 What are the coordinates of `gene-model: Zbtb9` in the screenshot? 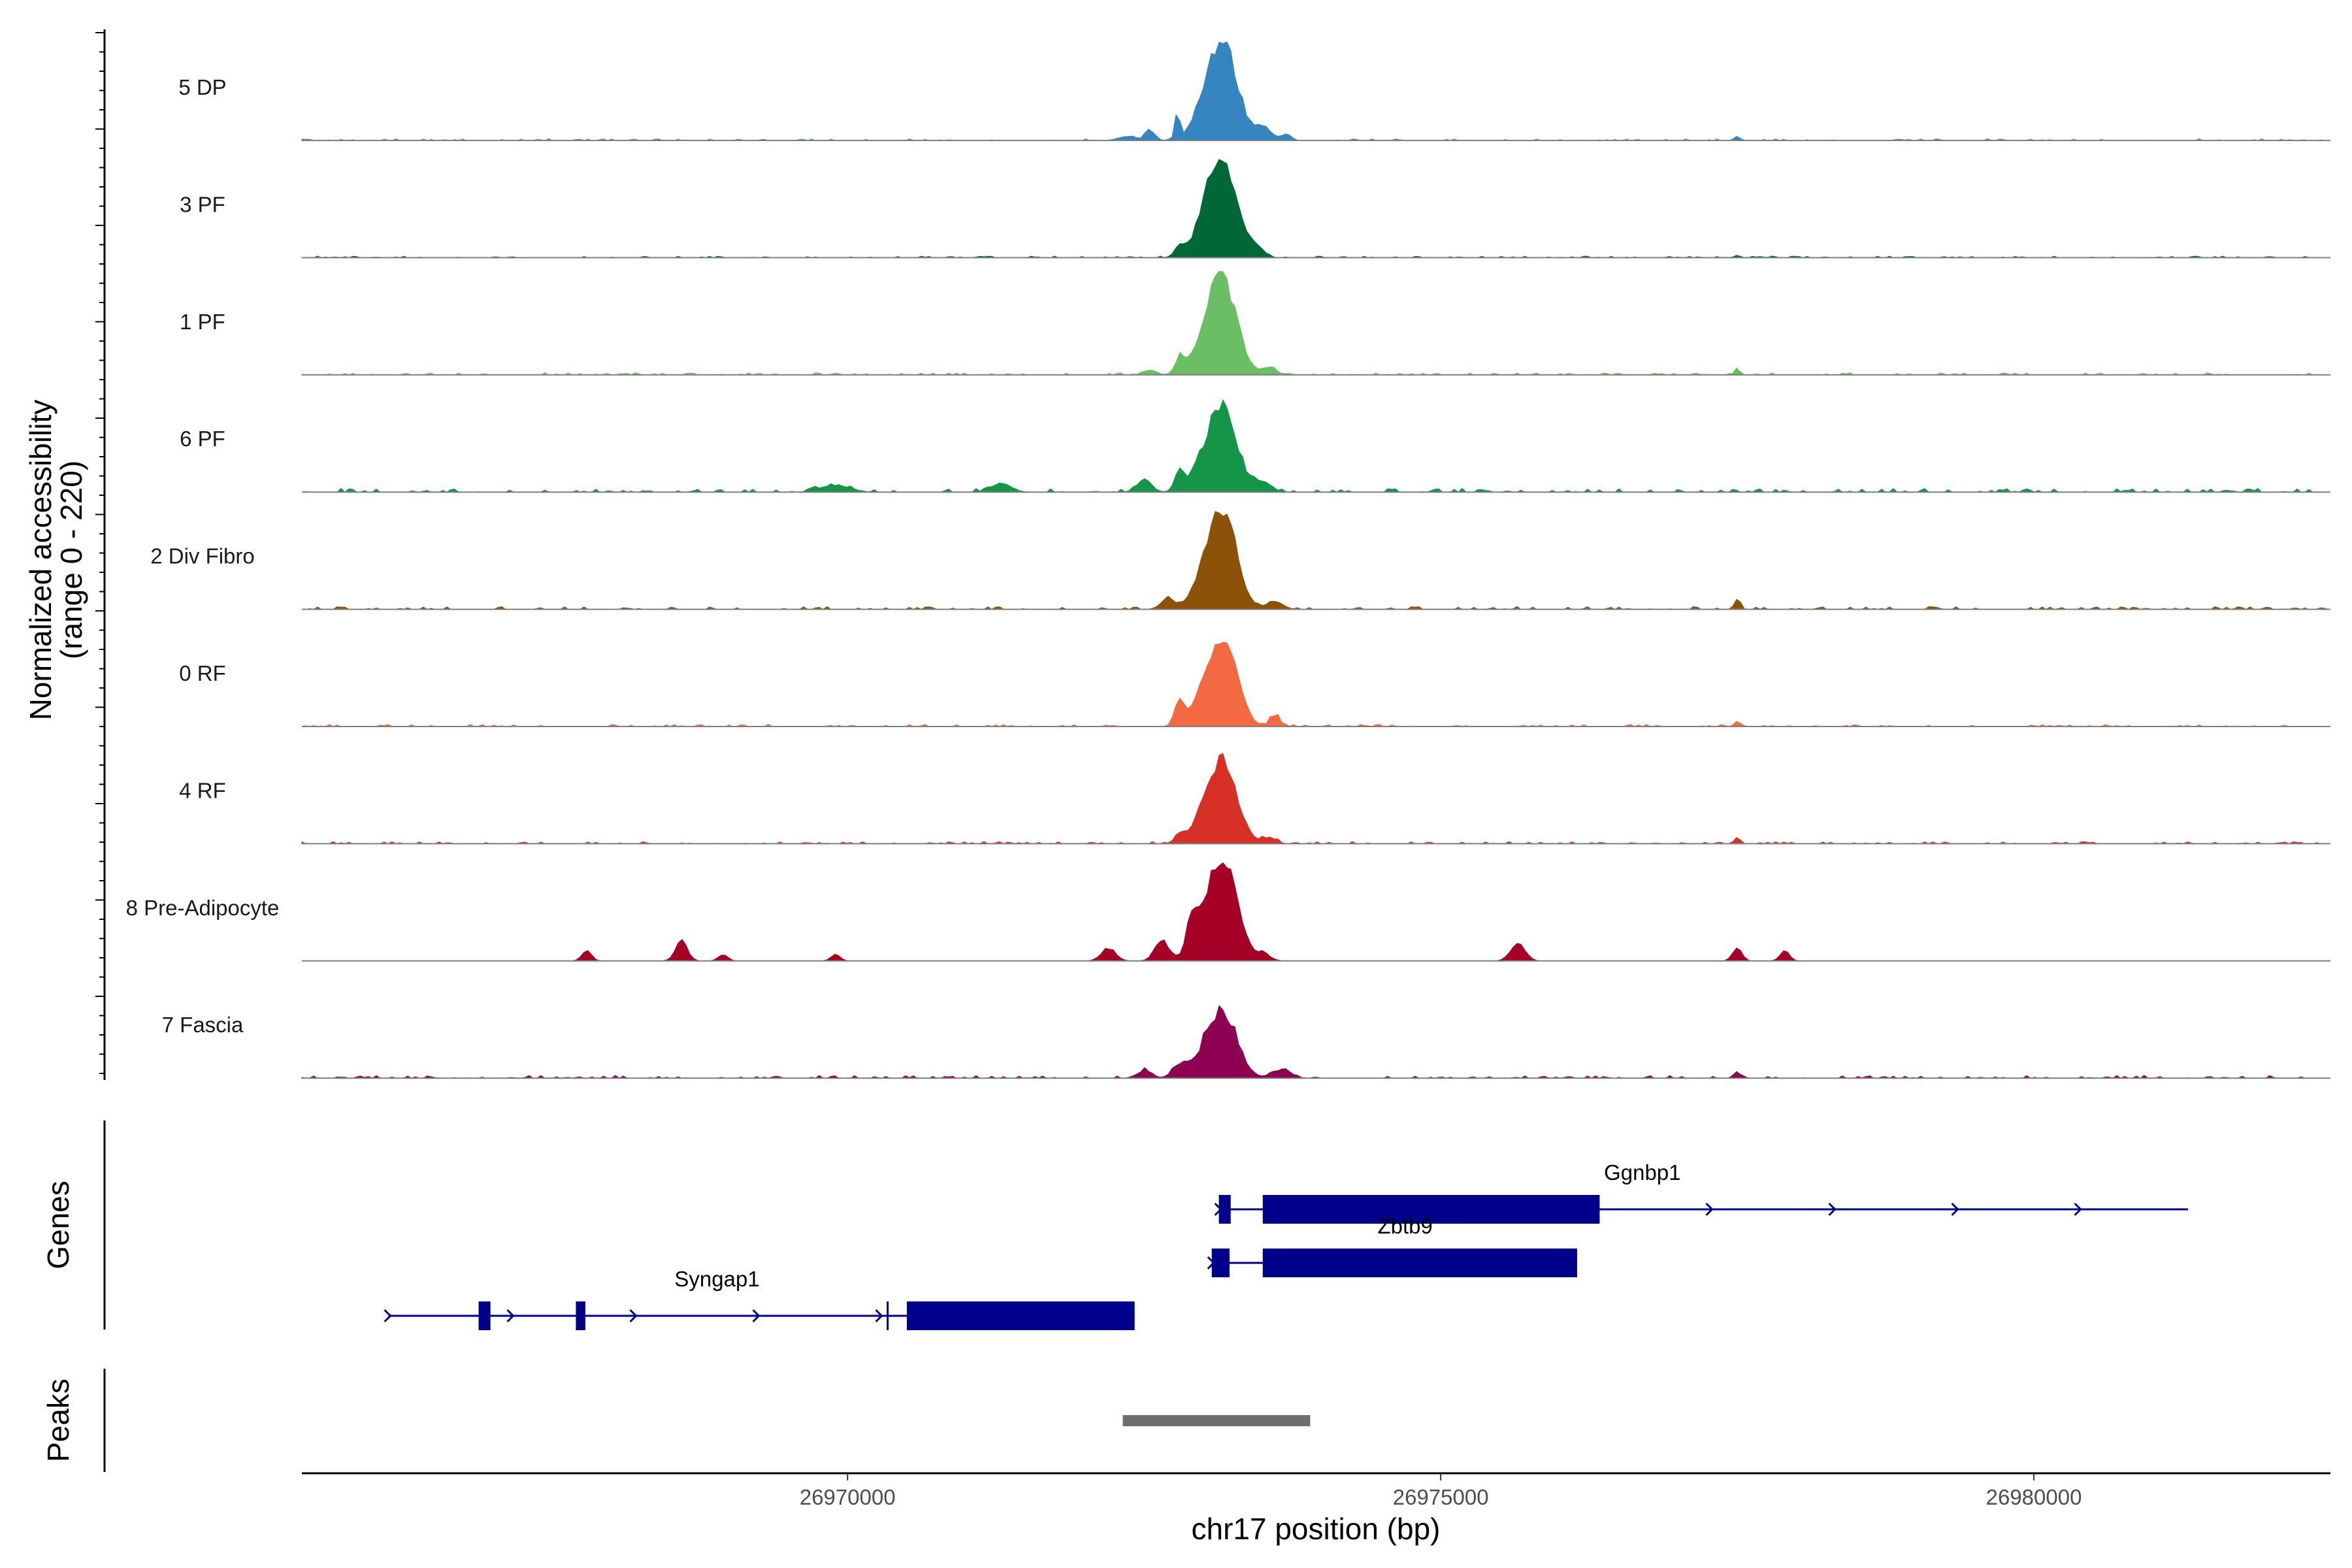 It's located at (1392, 1245).